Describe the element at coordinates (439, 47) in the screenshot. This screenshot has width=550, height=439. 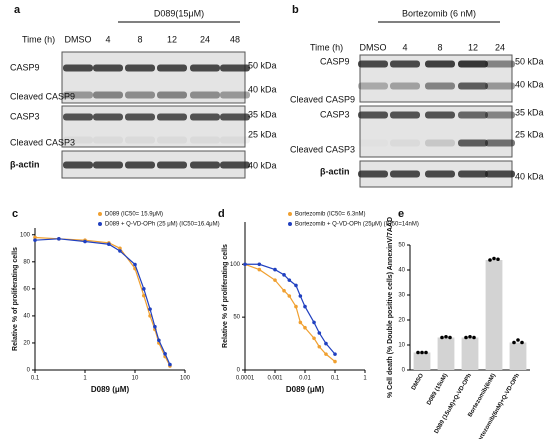
I see `lane-label: 8` at that location.